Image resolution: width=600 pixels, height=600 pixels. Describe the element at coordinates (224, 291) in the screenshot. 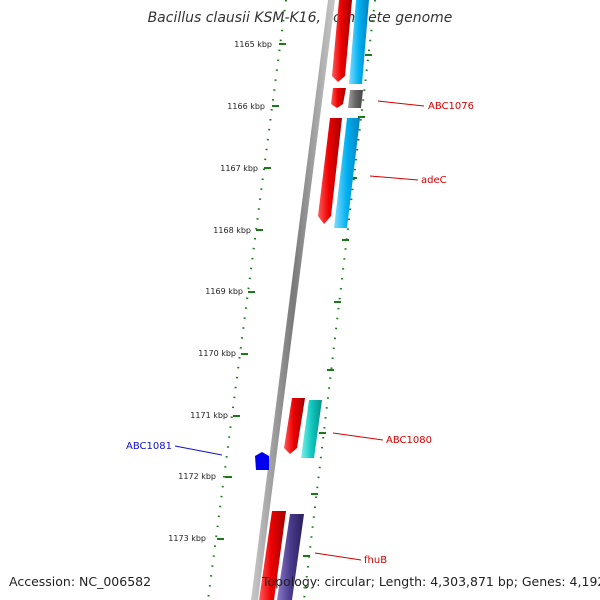

I see `tick-label: 1169 kbp` at that location.